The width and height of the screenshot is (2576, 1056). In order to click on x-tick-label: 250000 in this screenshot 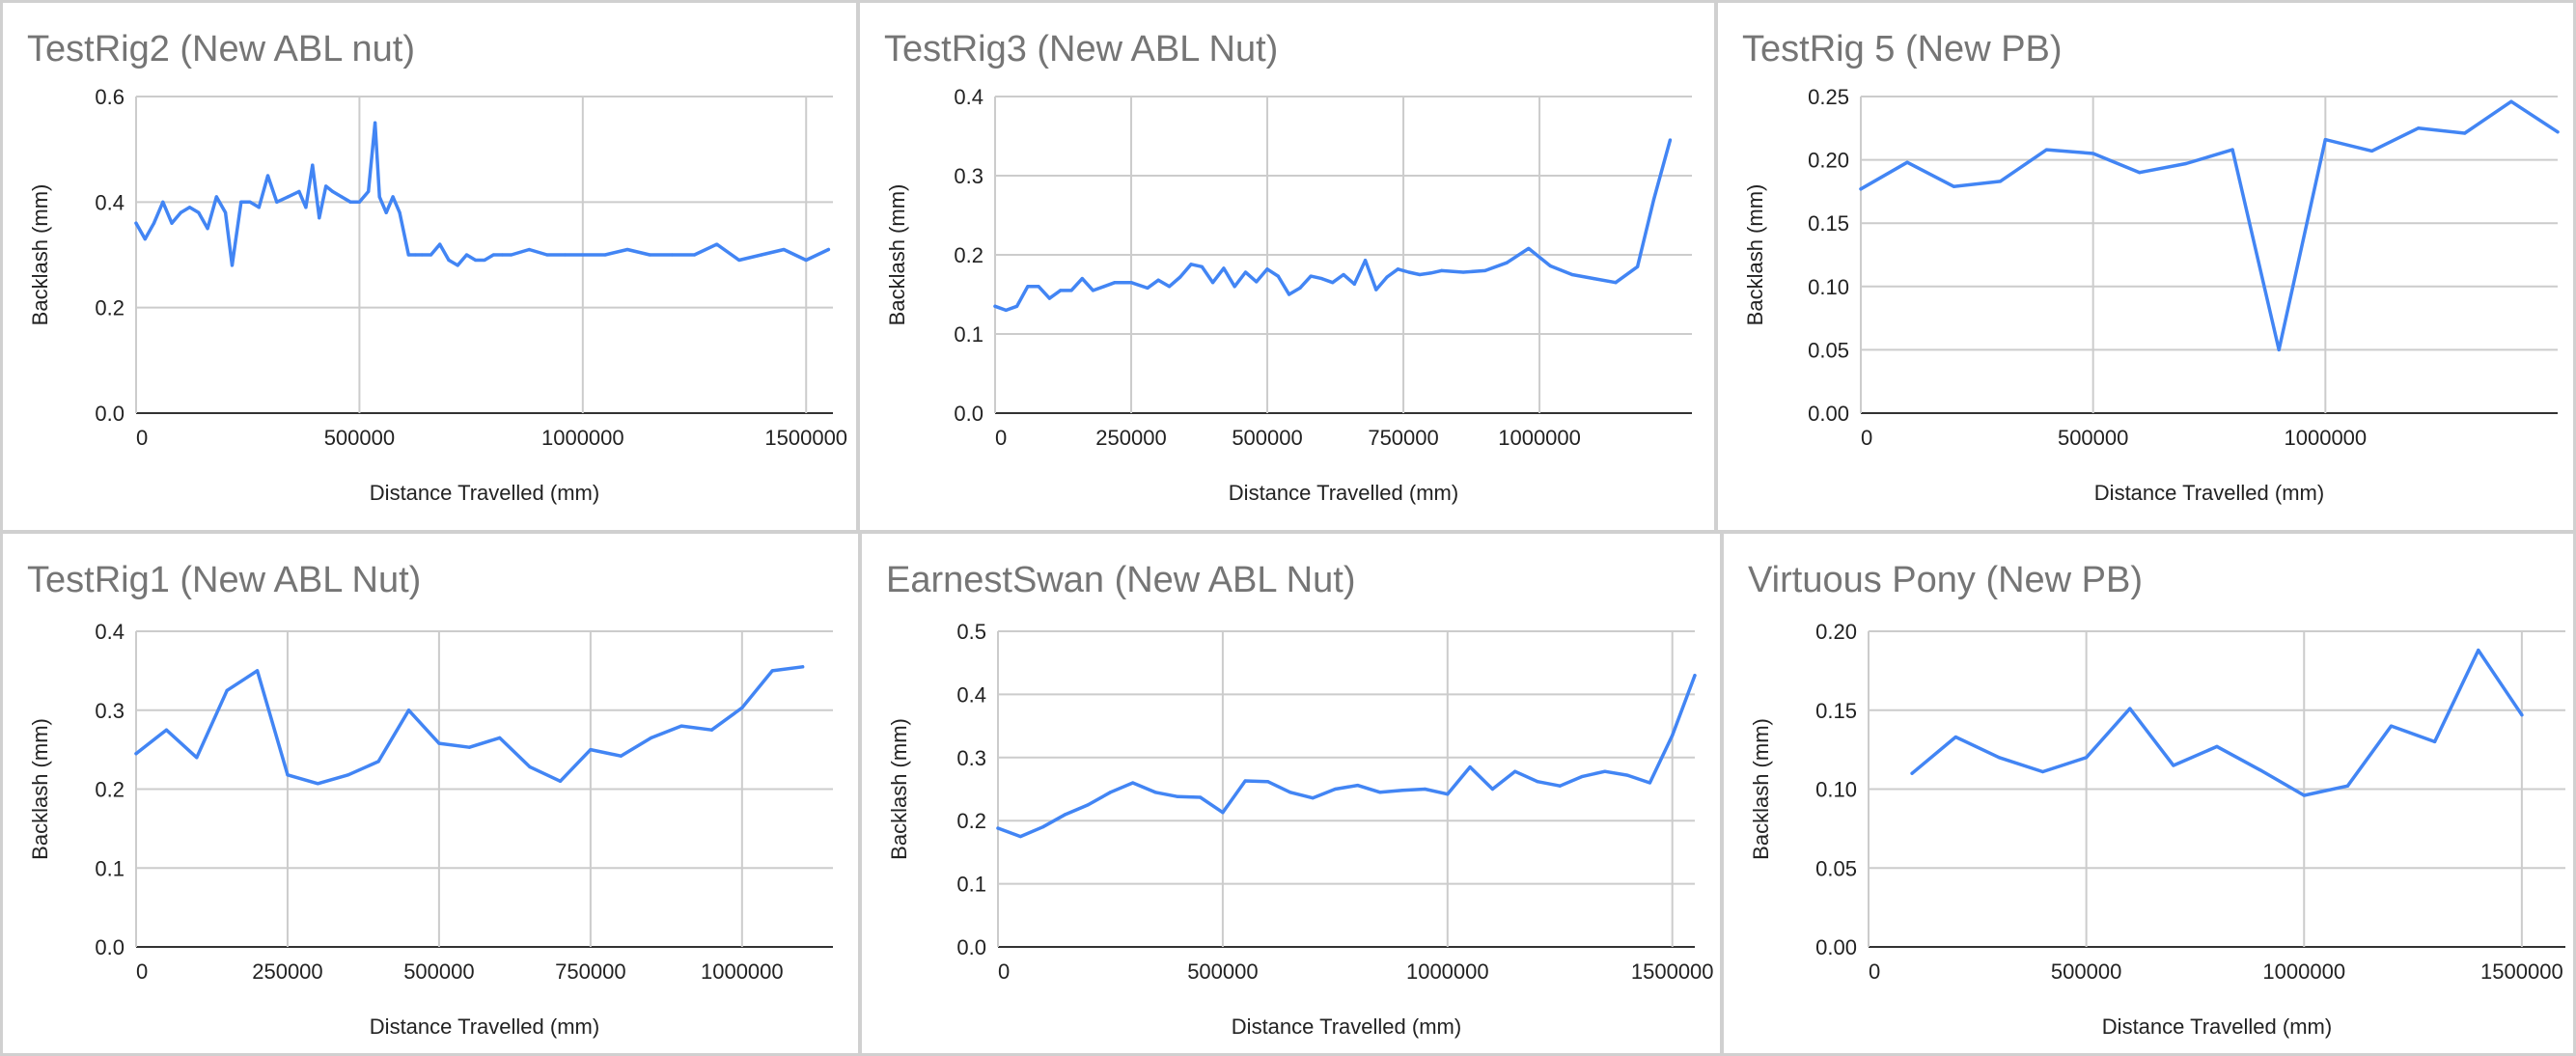, I will do `click(1130, 438)`.